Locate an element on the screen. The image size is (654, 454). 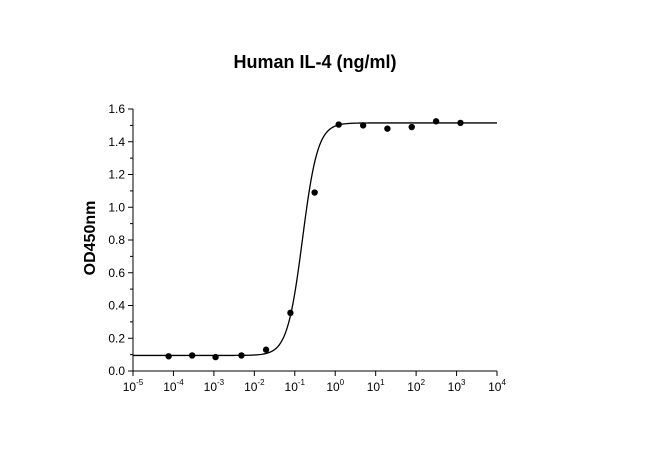
x-tick-exponent: 2 is located at coordinates (423, 382).